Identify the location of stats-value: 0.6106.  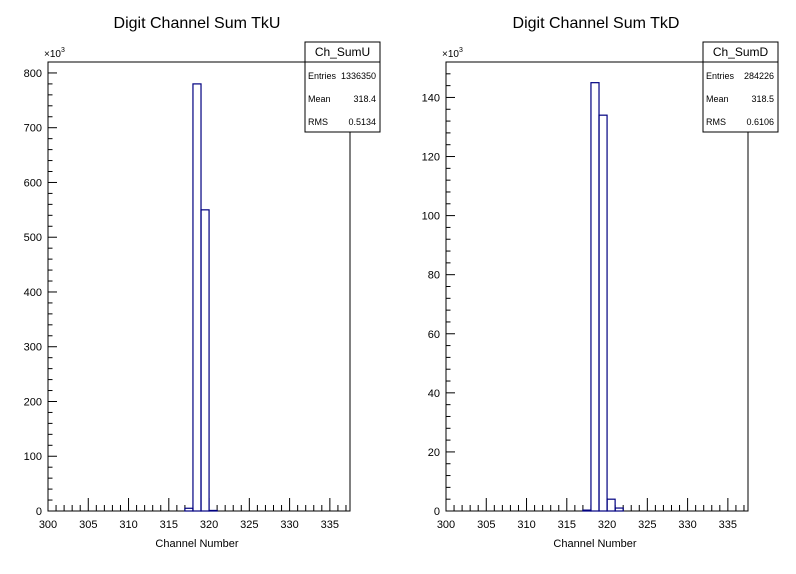
(760, 122).